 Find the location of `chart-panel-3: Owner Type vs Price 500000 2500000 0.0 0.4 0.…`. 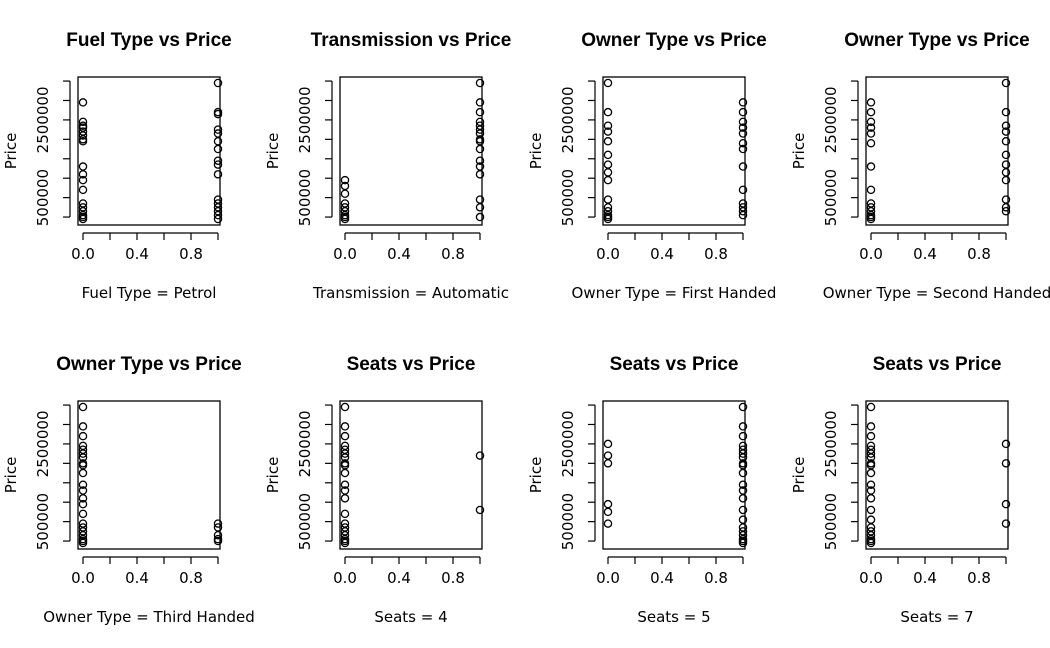

chart-panel-3: Owner Type vs Price 500000 2500000 0.0 0.4 0.… is located at coordinates (651, 166).